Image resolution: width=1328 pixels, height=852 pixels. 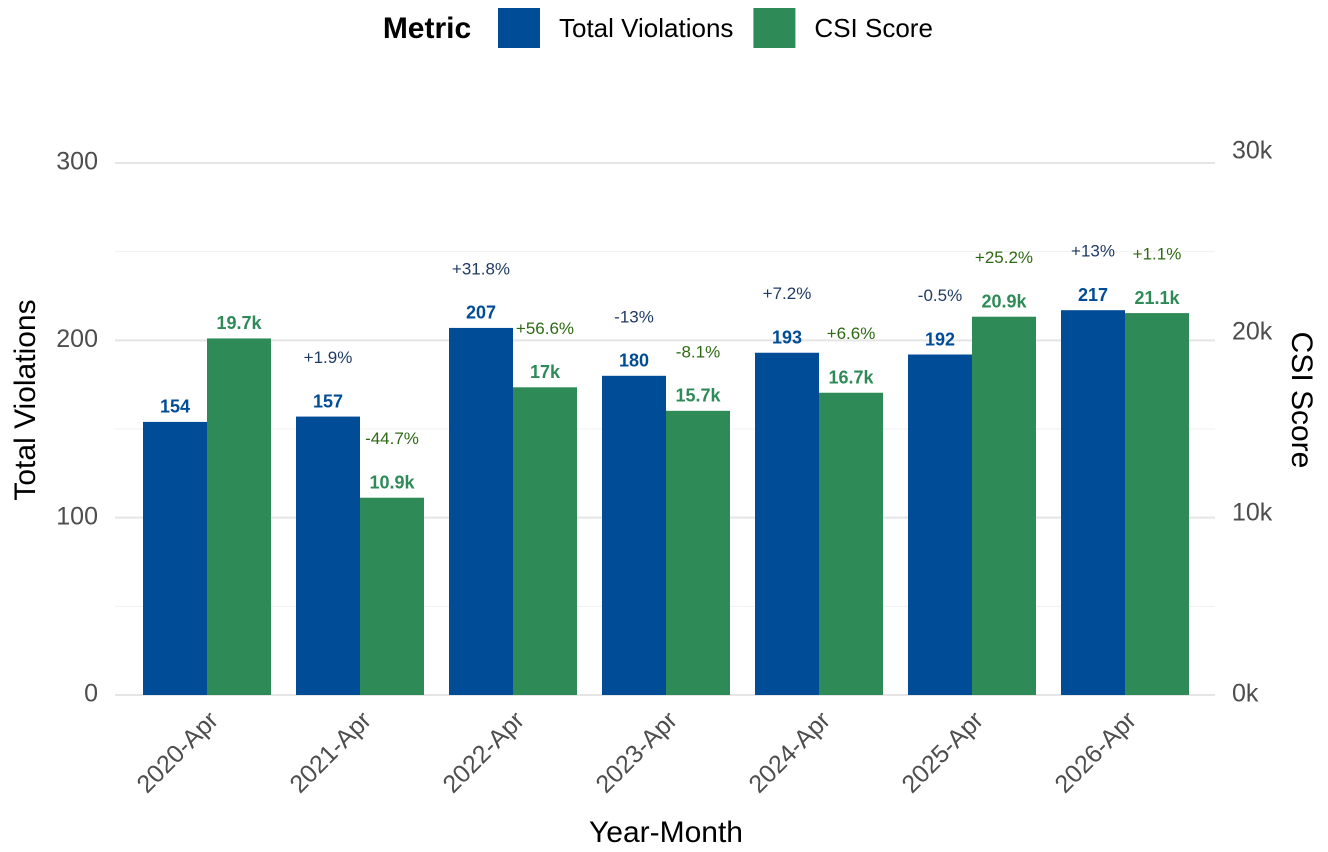 What do you see at coordinates (646, 28) in the screenshot?
I see `legend-label: Total Violations` at bounding box center [646, 28].